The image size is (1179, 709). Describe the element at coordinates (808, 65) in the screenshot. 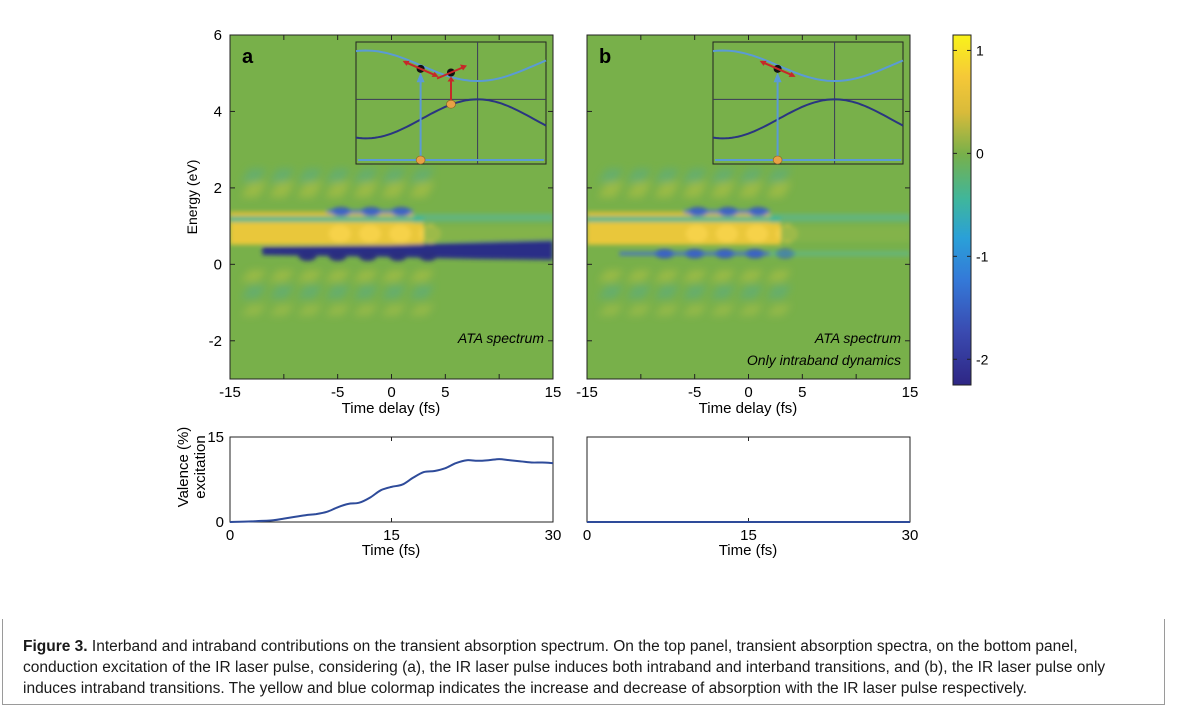

I see `conduction-band-curve` at that location.